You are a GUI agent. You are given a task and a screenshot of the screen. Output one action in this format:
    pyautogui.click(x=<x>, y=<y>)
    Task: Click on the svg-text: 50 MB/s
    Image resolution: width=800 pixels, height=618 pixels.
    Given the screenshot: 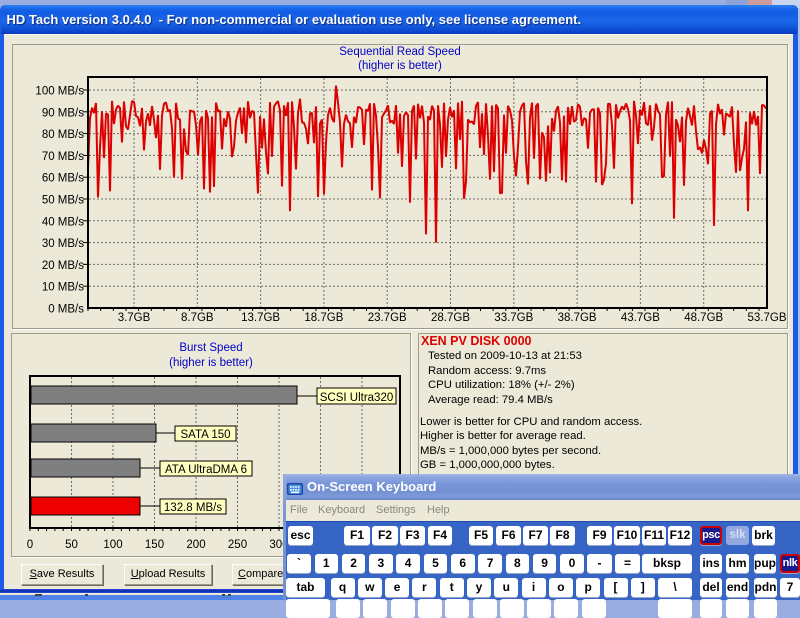 What is the action you would take?
    pyautogui.click(x=63, y=201)
    